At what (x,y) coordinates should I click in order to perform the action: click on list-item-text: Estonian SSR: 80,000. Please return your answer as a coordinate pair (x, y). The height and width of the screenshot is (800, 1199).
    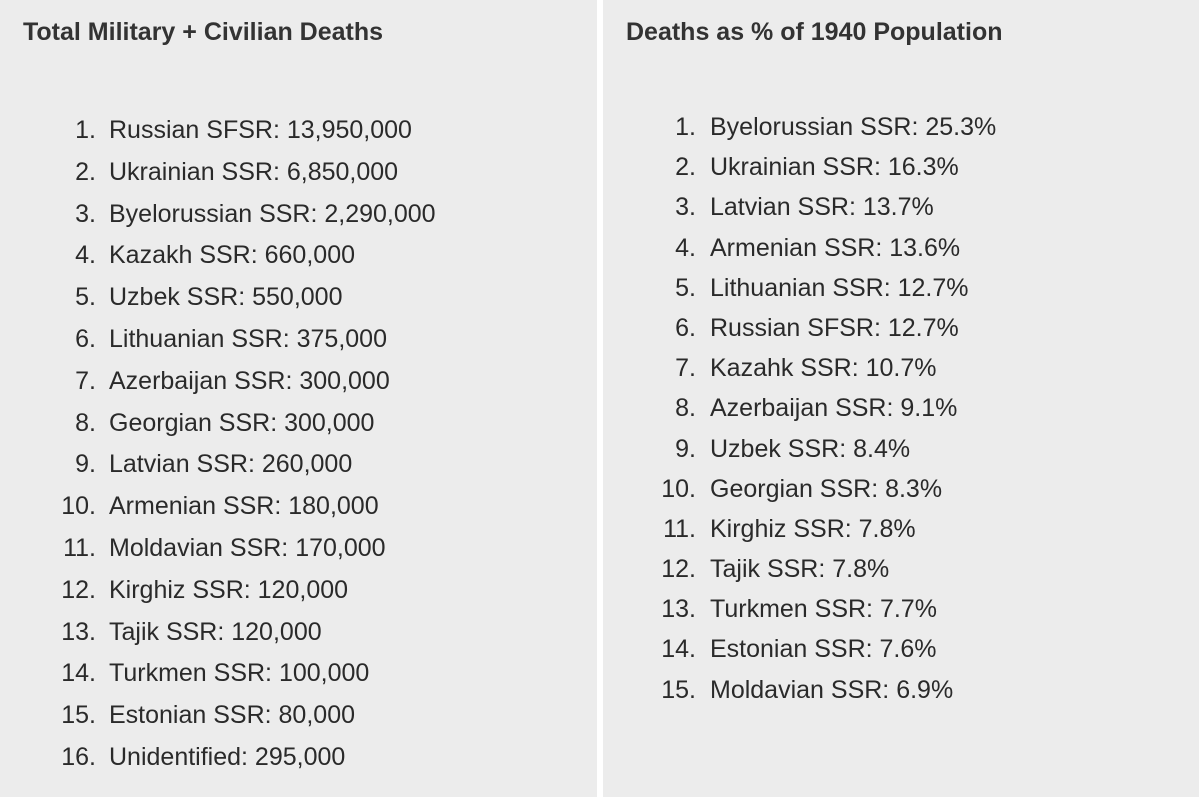
    Looking at the image, I should click on (232, 715).